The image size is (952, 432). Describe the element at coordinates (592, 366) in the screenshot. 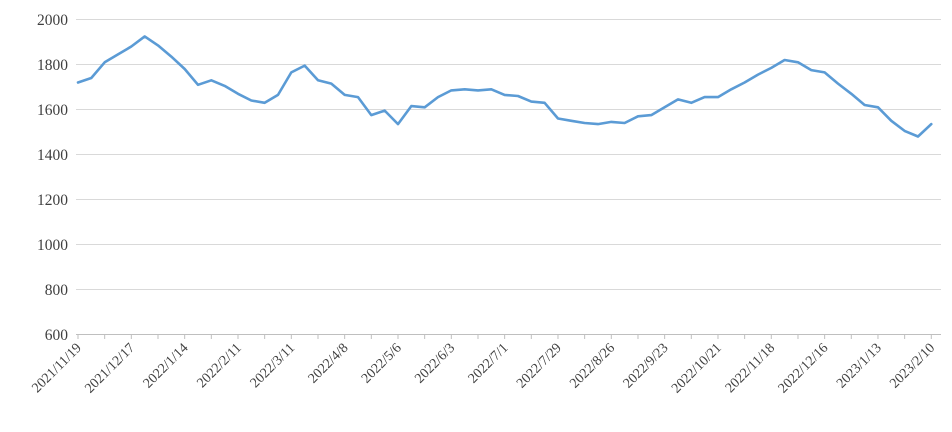

I see `x-tick-label: 2022/8/26` at that location.